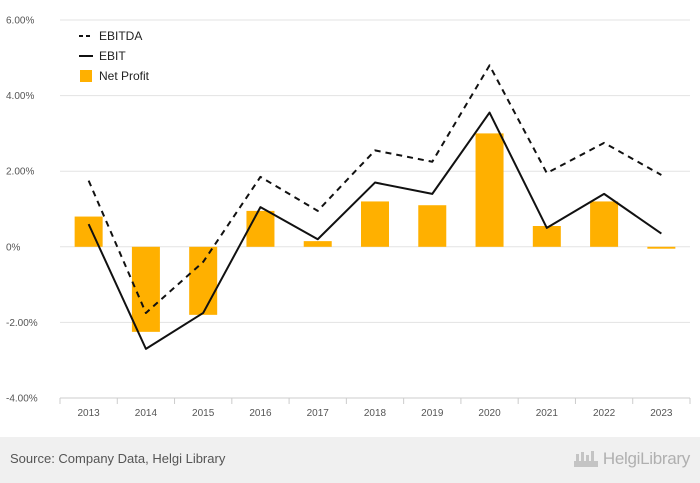 The width and height of the screenshot is (700, 483). Describe the element at coordinates (22, 323) in the screenshot. I see `y-tick-label: -2.00%` at that location.